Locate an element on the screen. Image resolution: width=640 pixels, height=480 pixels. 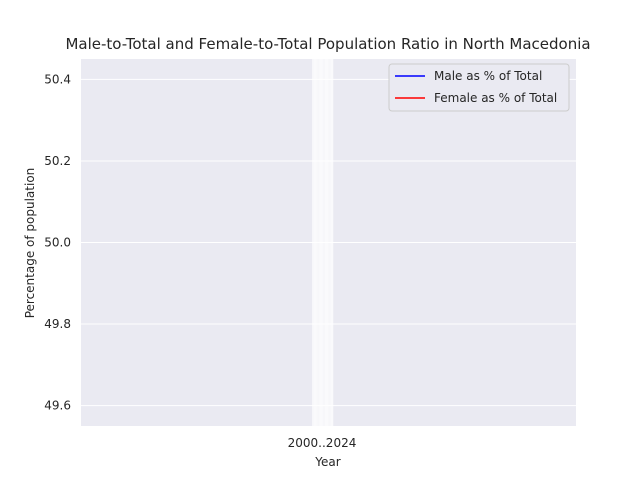
y-tick-label: 50.2 is located at coordinates (57, 161).